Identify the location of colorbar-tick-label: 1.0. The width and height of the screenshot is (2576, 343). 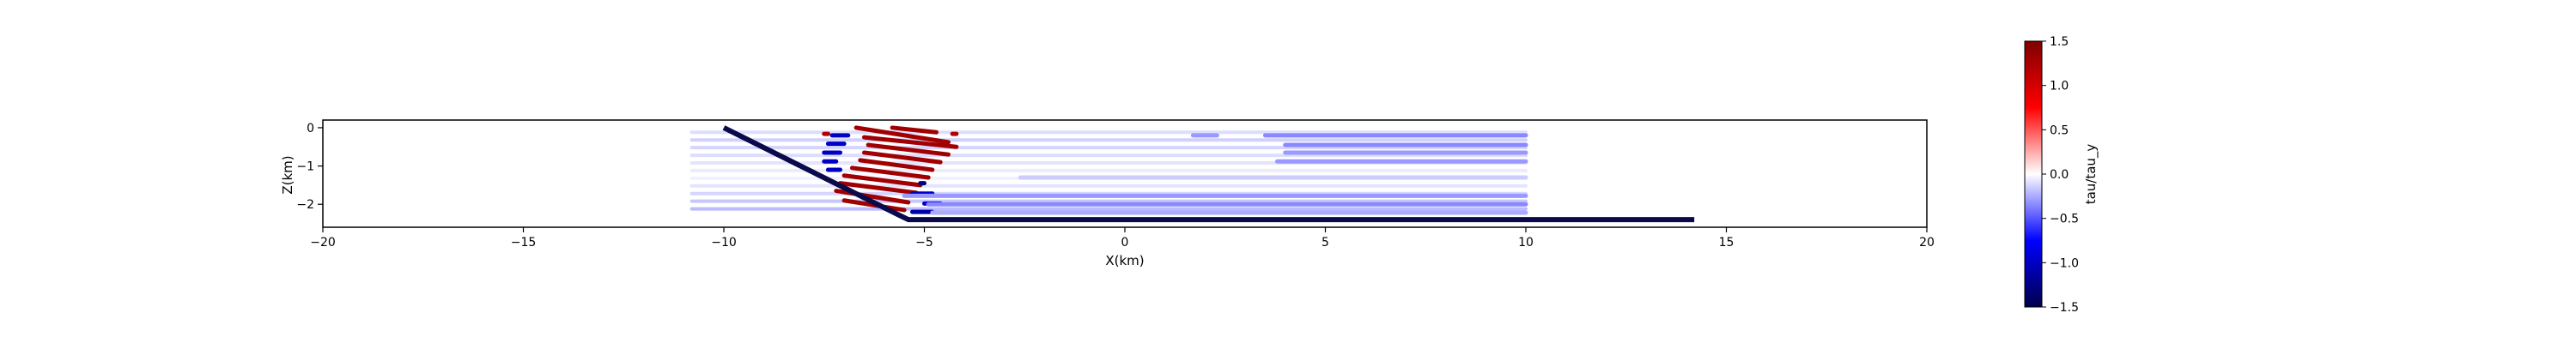
(2060, 87).